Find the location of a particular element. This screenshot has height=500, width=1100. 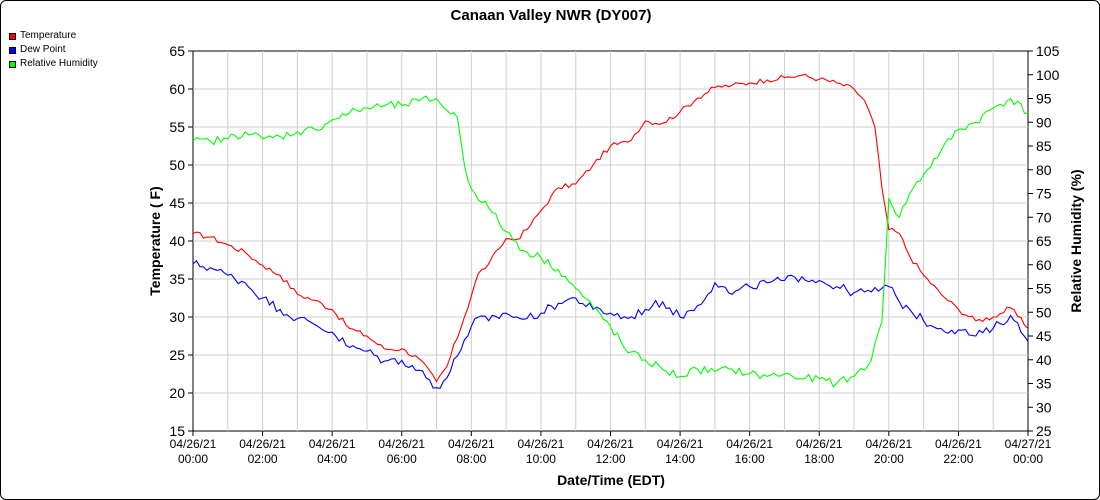

legend-label-dew-point: Dew Point is located at coordinates (43, 49).